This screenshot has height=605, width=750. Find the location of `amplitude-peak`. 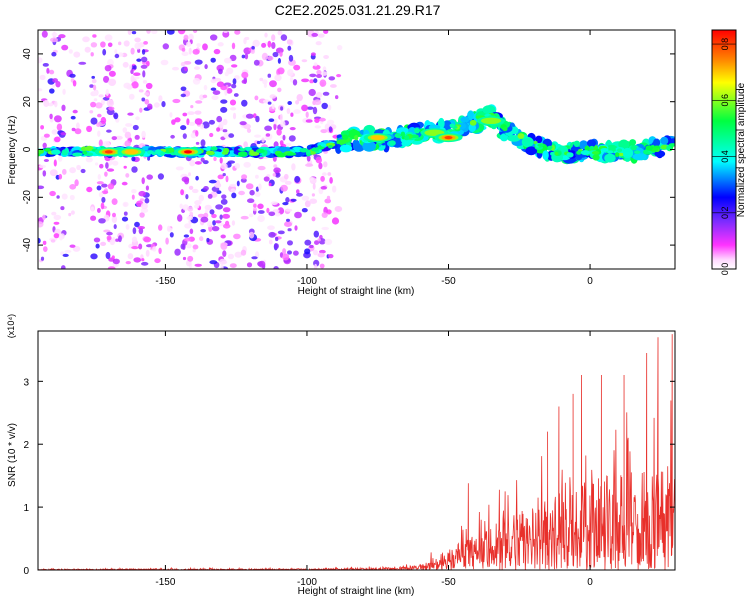

amplitude-peak is located at coordinates (188, 152).